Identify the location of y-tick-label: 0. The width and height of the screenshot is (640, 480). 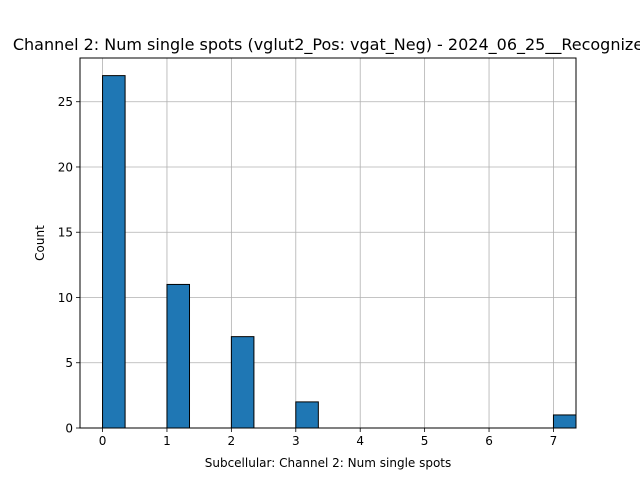
(69, 429).